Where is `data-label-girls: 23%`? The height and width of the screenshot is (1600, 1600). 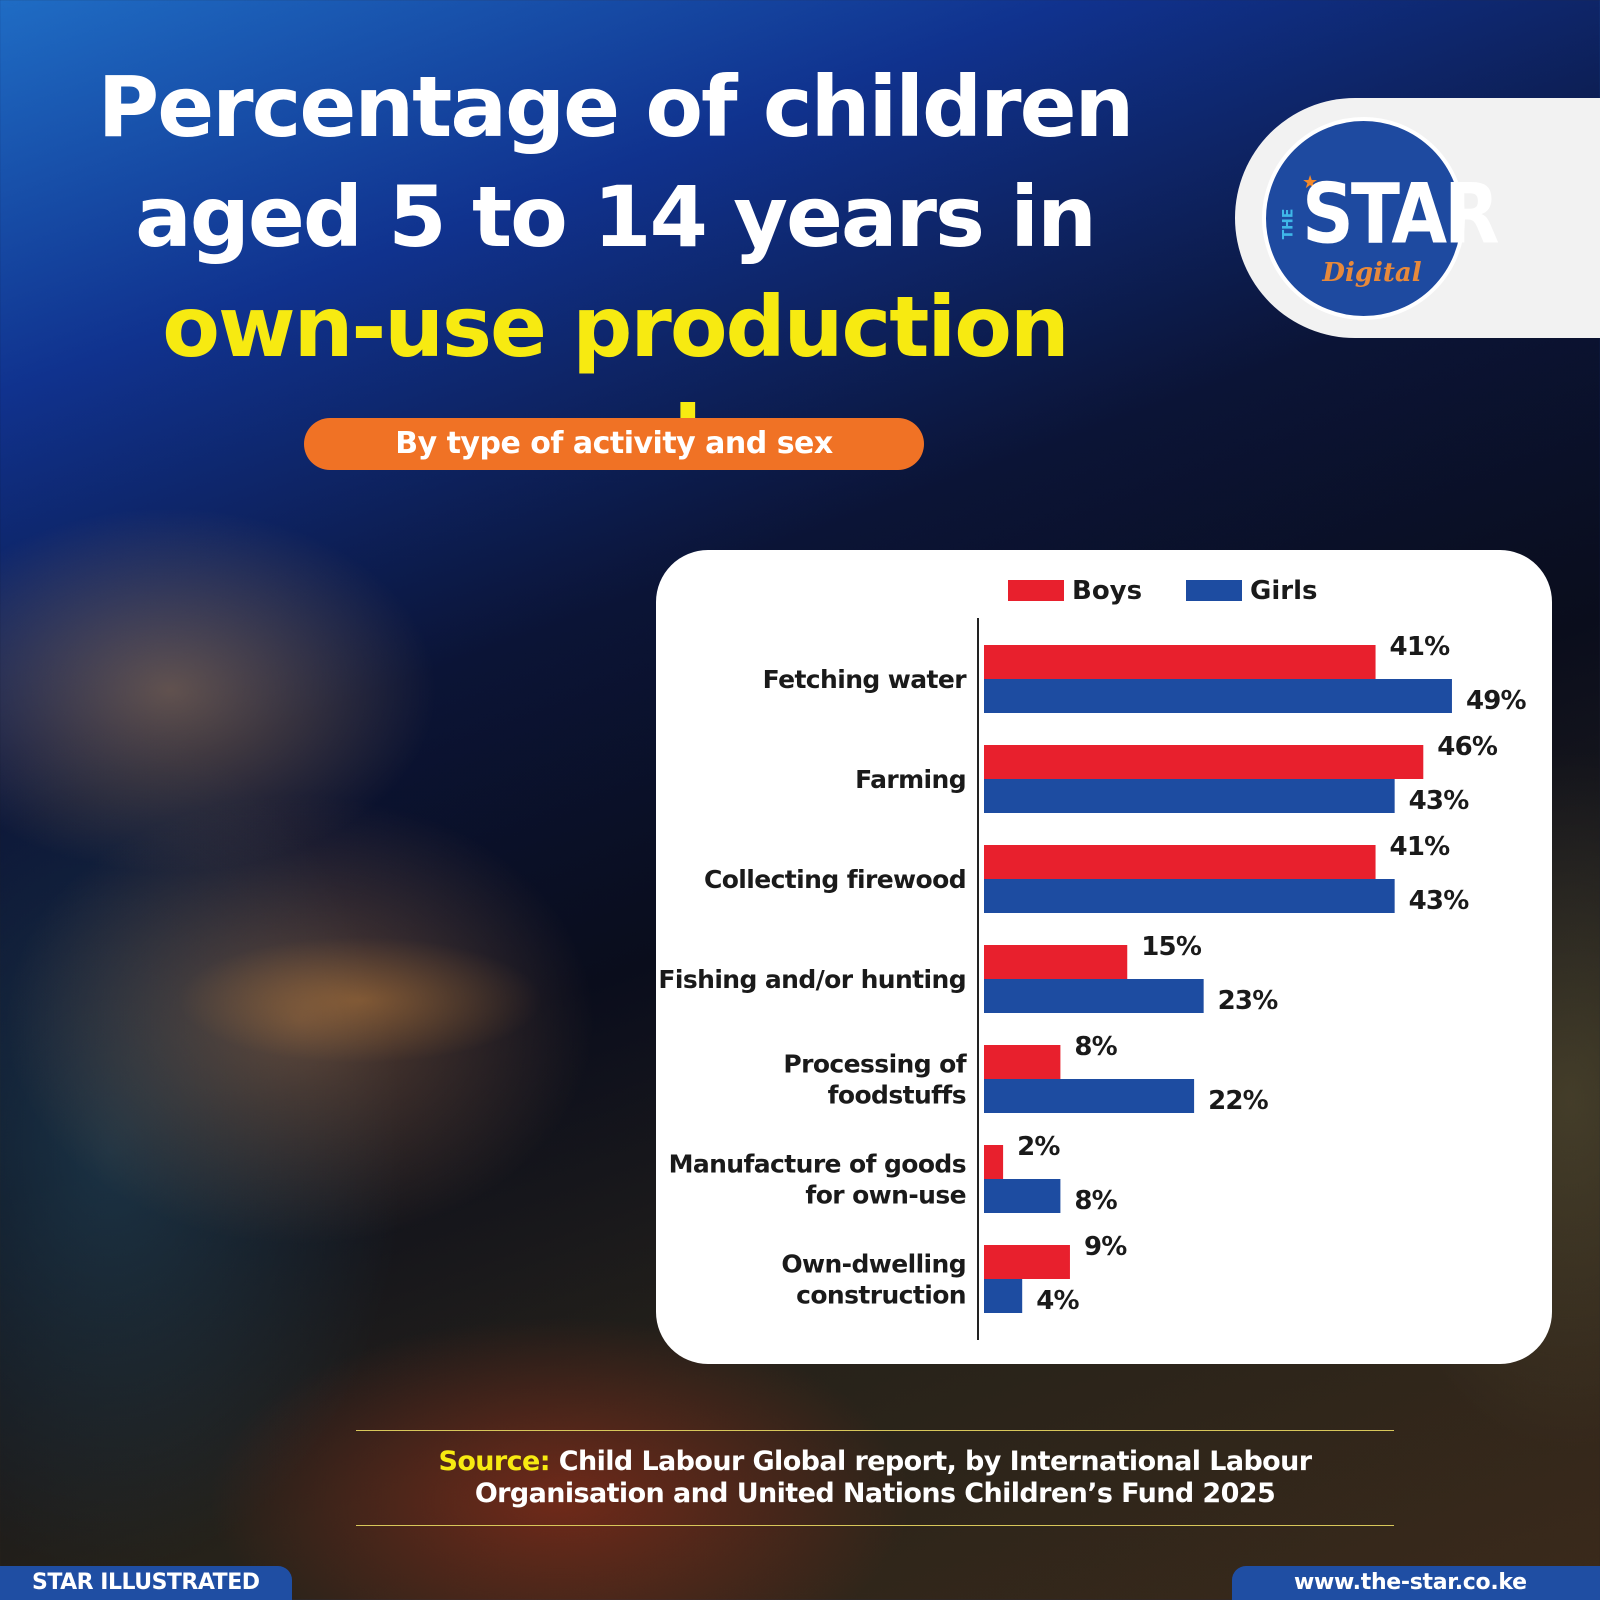 data-label-girls: 23% is located at coordinates (1248, 1001).